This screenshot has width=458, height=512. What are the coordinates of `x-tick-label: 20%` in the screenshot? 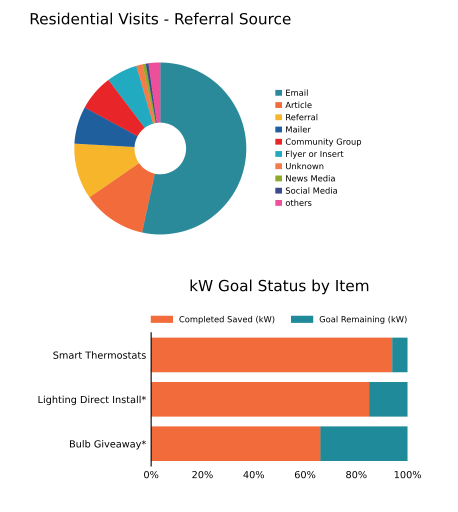 It's located at (202, 474).